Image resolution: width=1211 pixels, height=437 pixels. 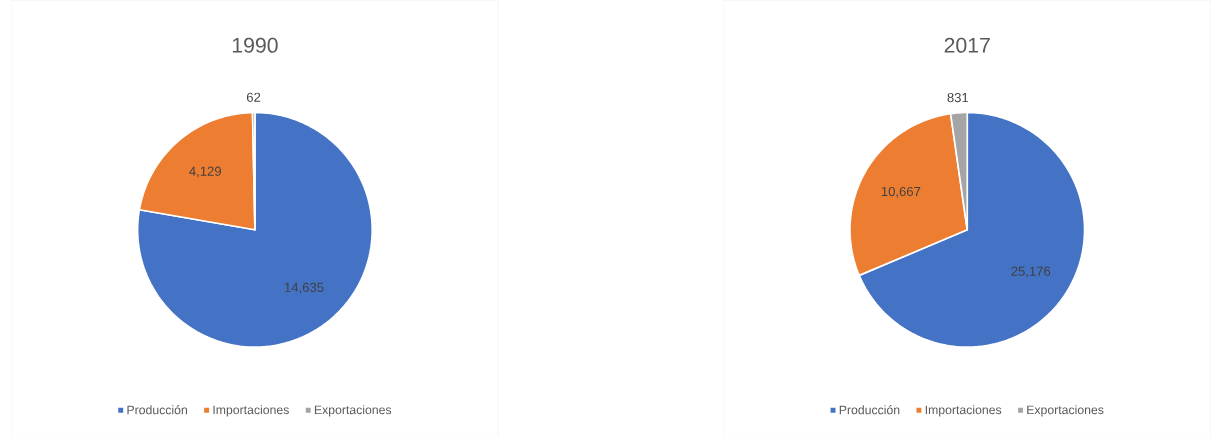 What do you see at coordinates (205, 172) in the screenshot?
I see `data-label: 4,129` at bounding box center [205, 172].